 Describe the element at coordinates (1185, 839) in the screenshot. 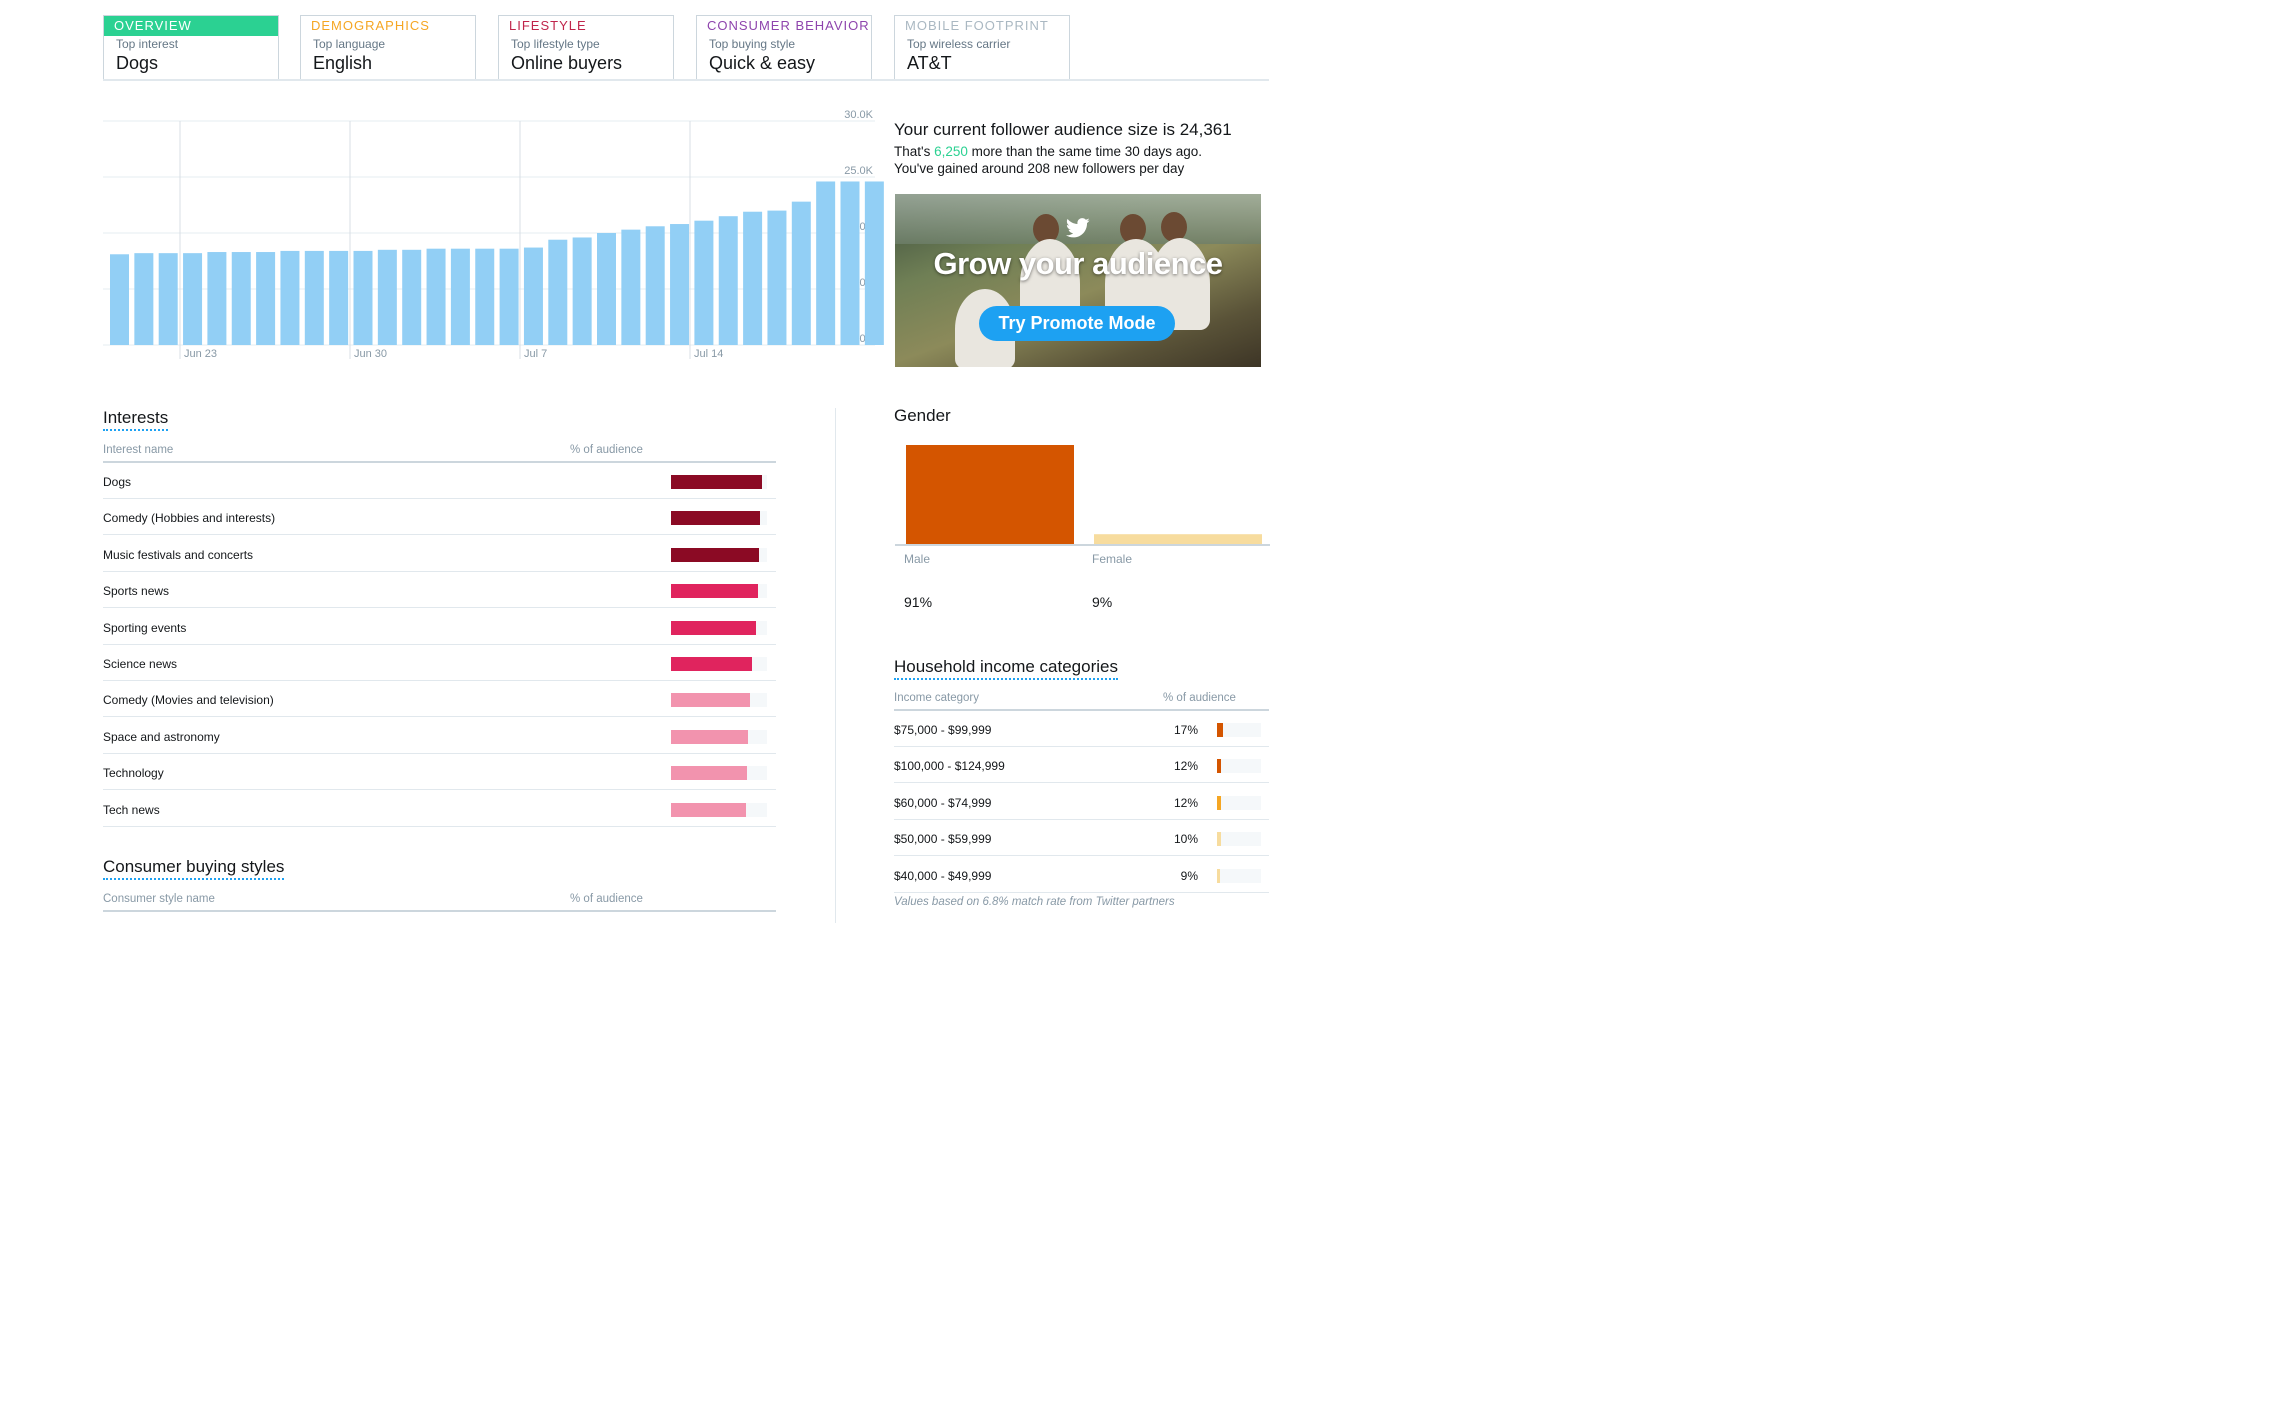

I see `income-pct: 10%` at that location.